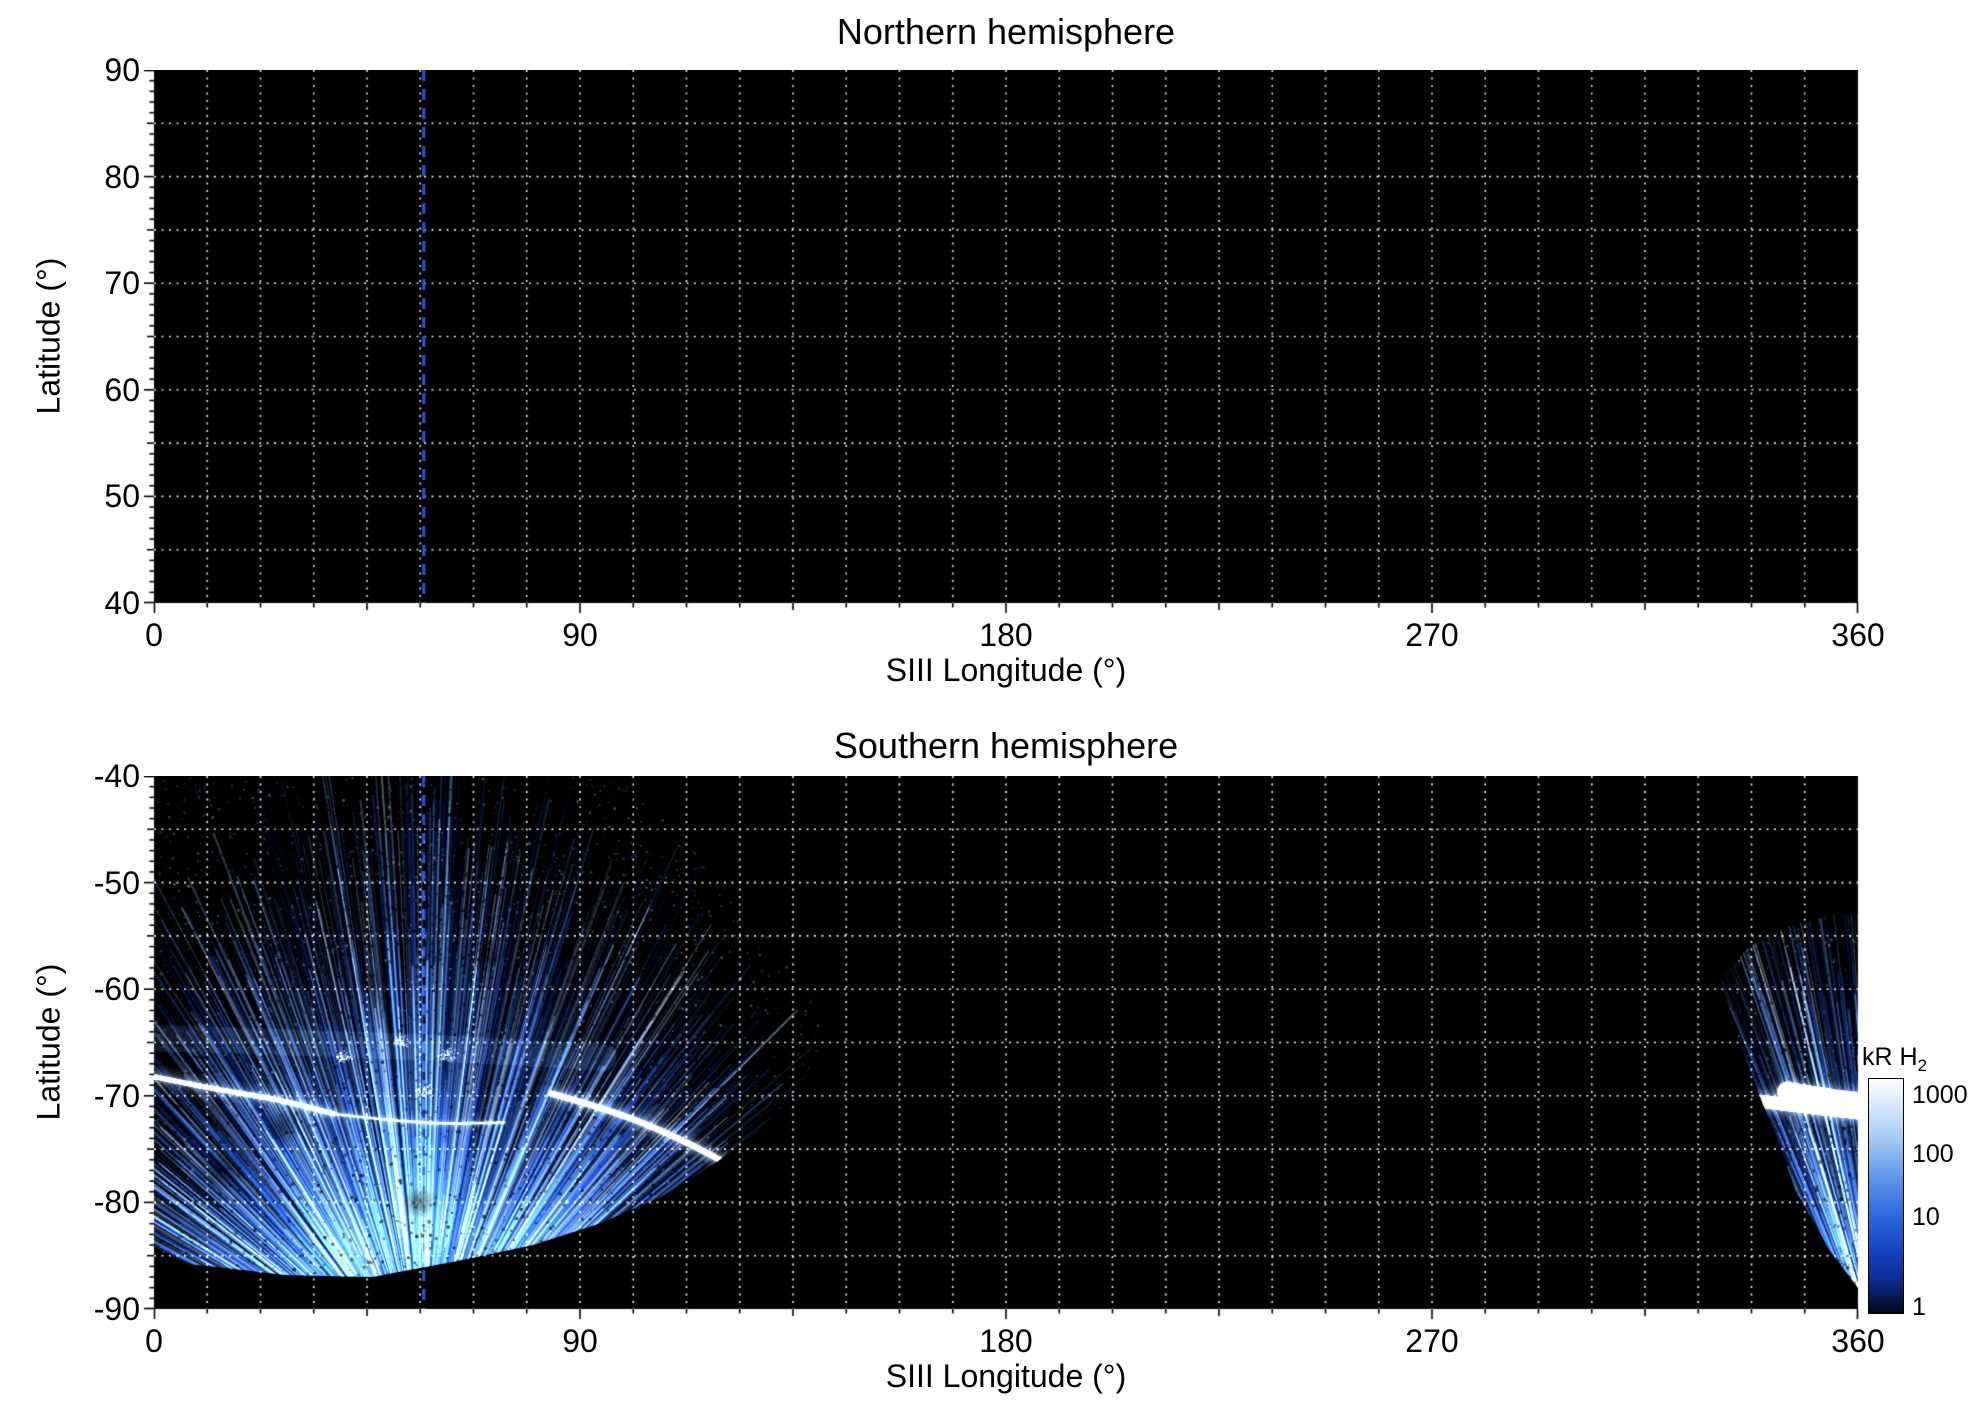  I want to click on north-y-tick-label: 90, so click(122, 70).